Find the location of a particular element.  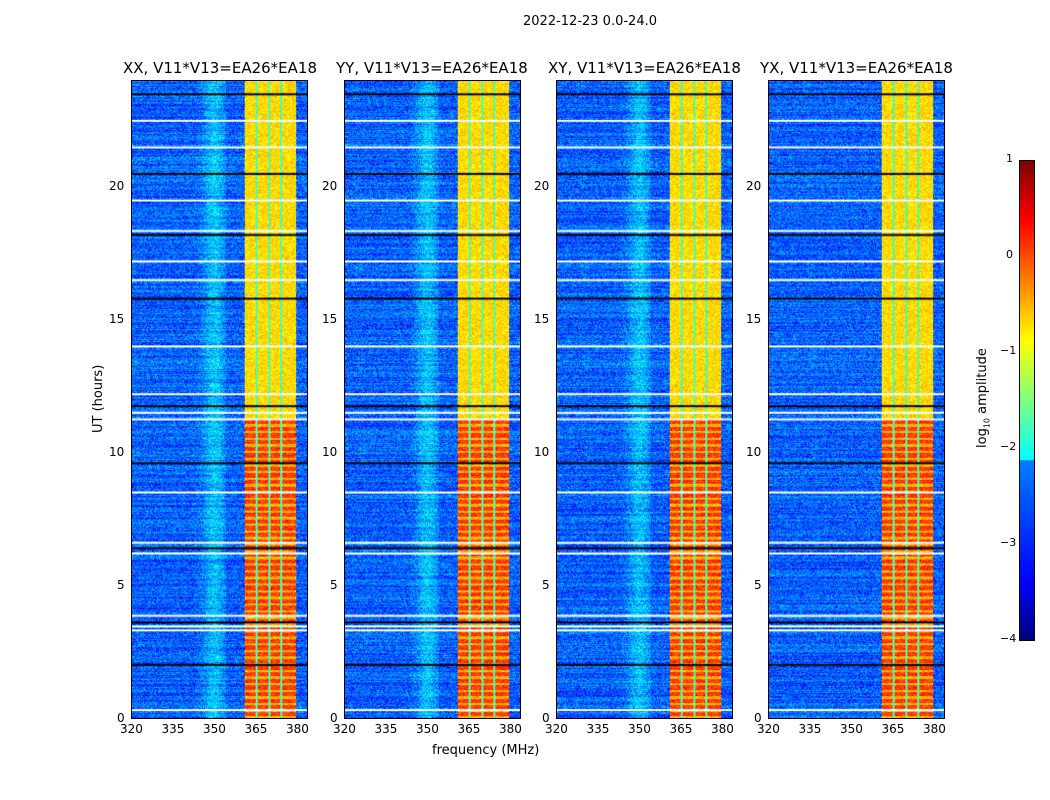

colorbar-tick-label: −2 is located at coordinates (1008, 446).